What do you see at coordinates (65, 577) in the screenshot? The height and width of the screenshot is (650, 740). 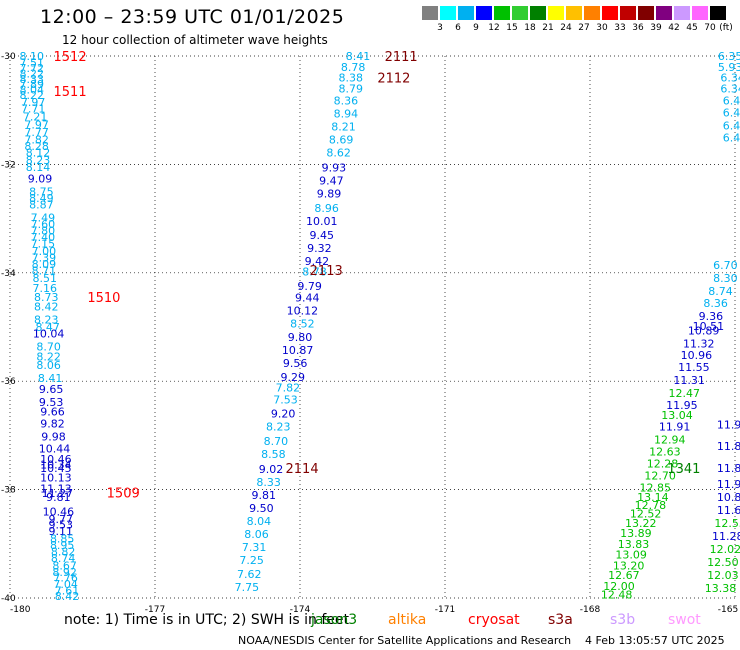 I see `swh-label: 7.76` at bounding box center [65, 577].